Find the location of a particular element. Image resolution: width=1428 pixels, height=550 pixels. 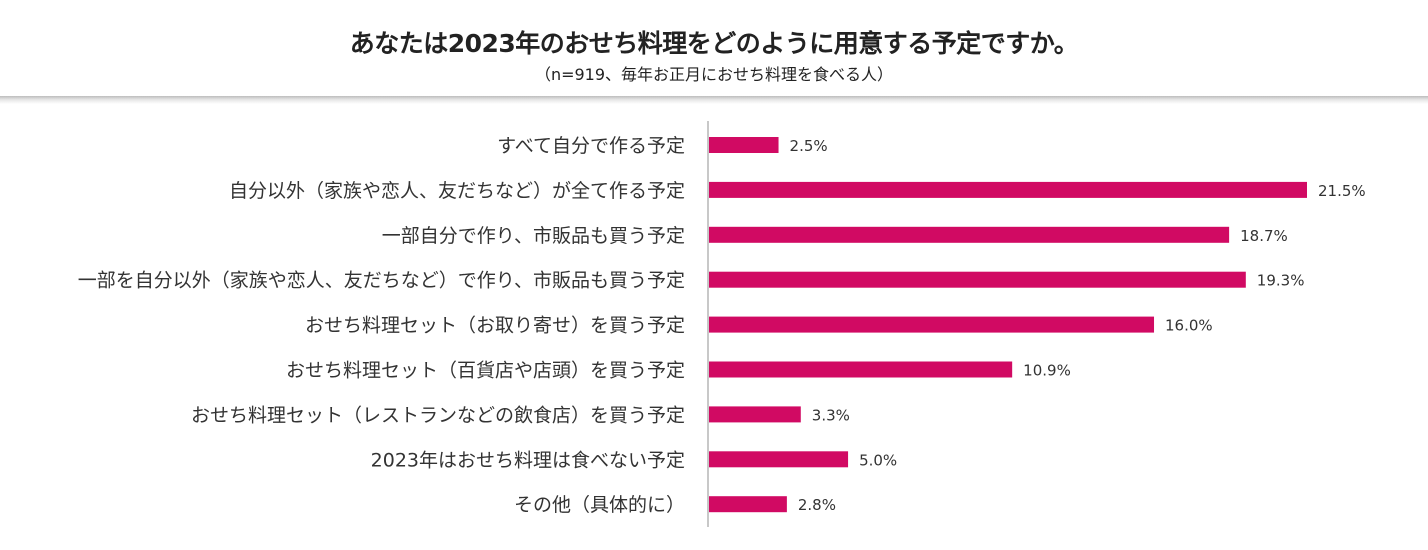

category-label: おせち料理セット（お取り寄せ）を買う予定 is located at coordinates (495, 326).